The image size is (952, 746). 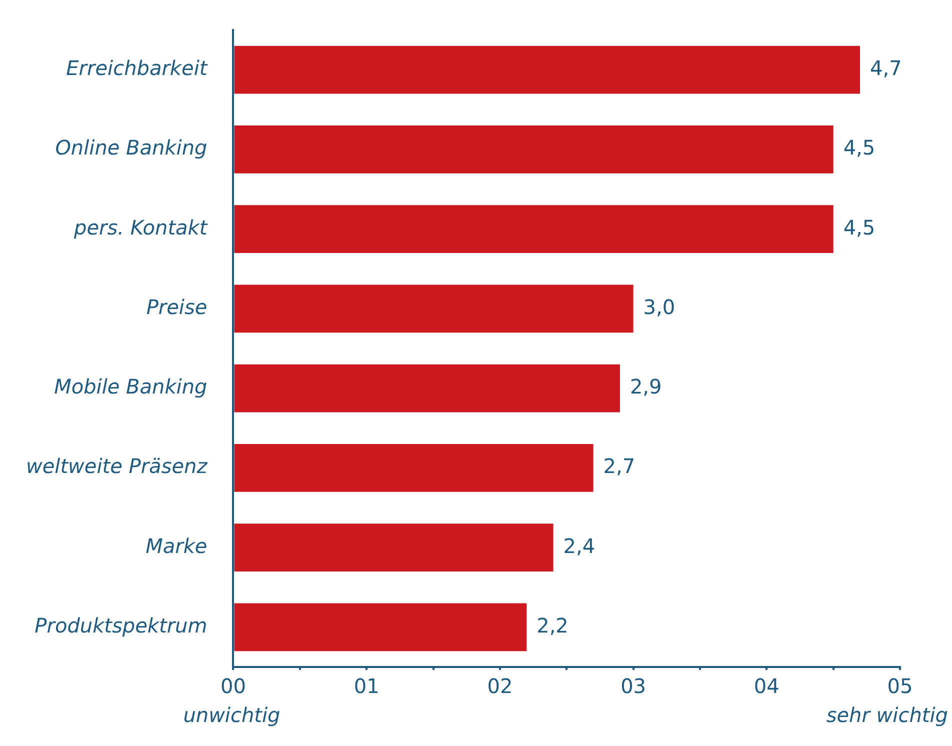 I want to click on x-tick-label: 04, so click(x=767, y=686).